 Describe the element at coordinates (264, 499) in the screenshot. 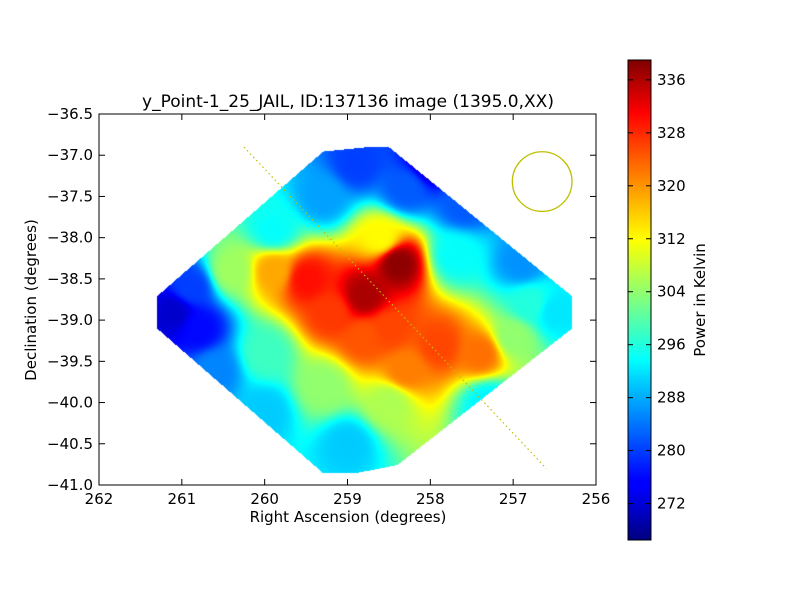

I see `x-tick-label: 260` at that location.